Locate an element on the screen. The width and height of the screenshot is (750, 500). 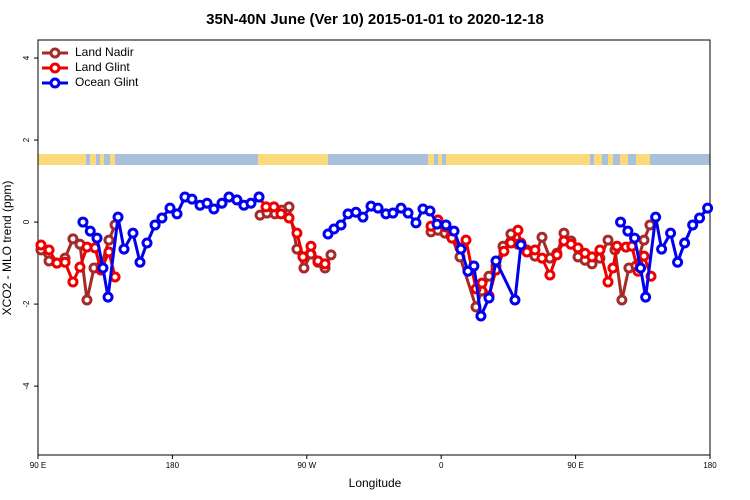
legend-label: Land Glint is located at coordinates (102, 67).